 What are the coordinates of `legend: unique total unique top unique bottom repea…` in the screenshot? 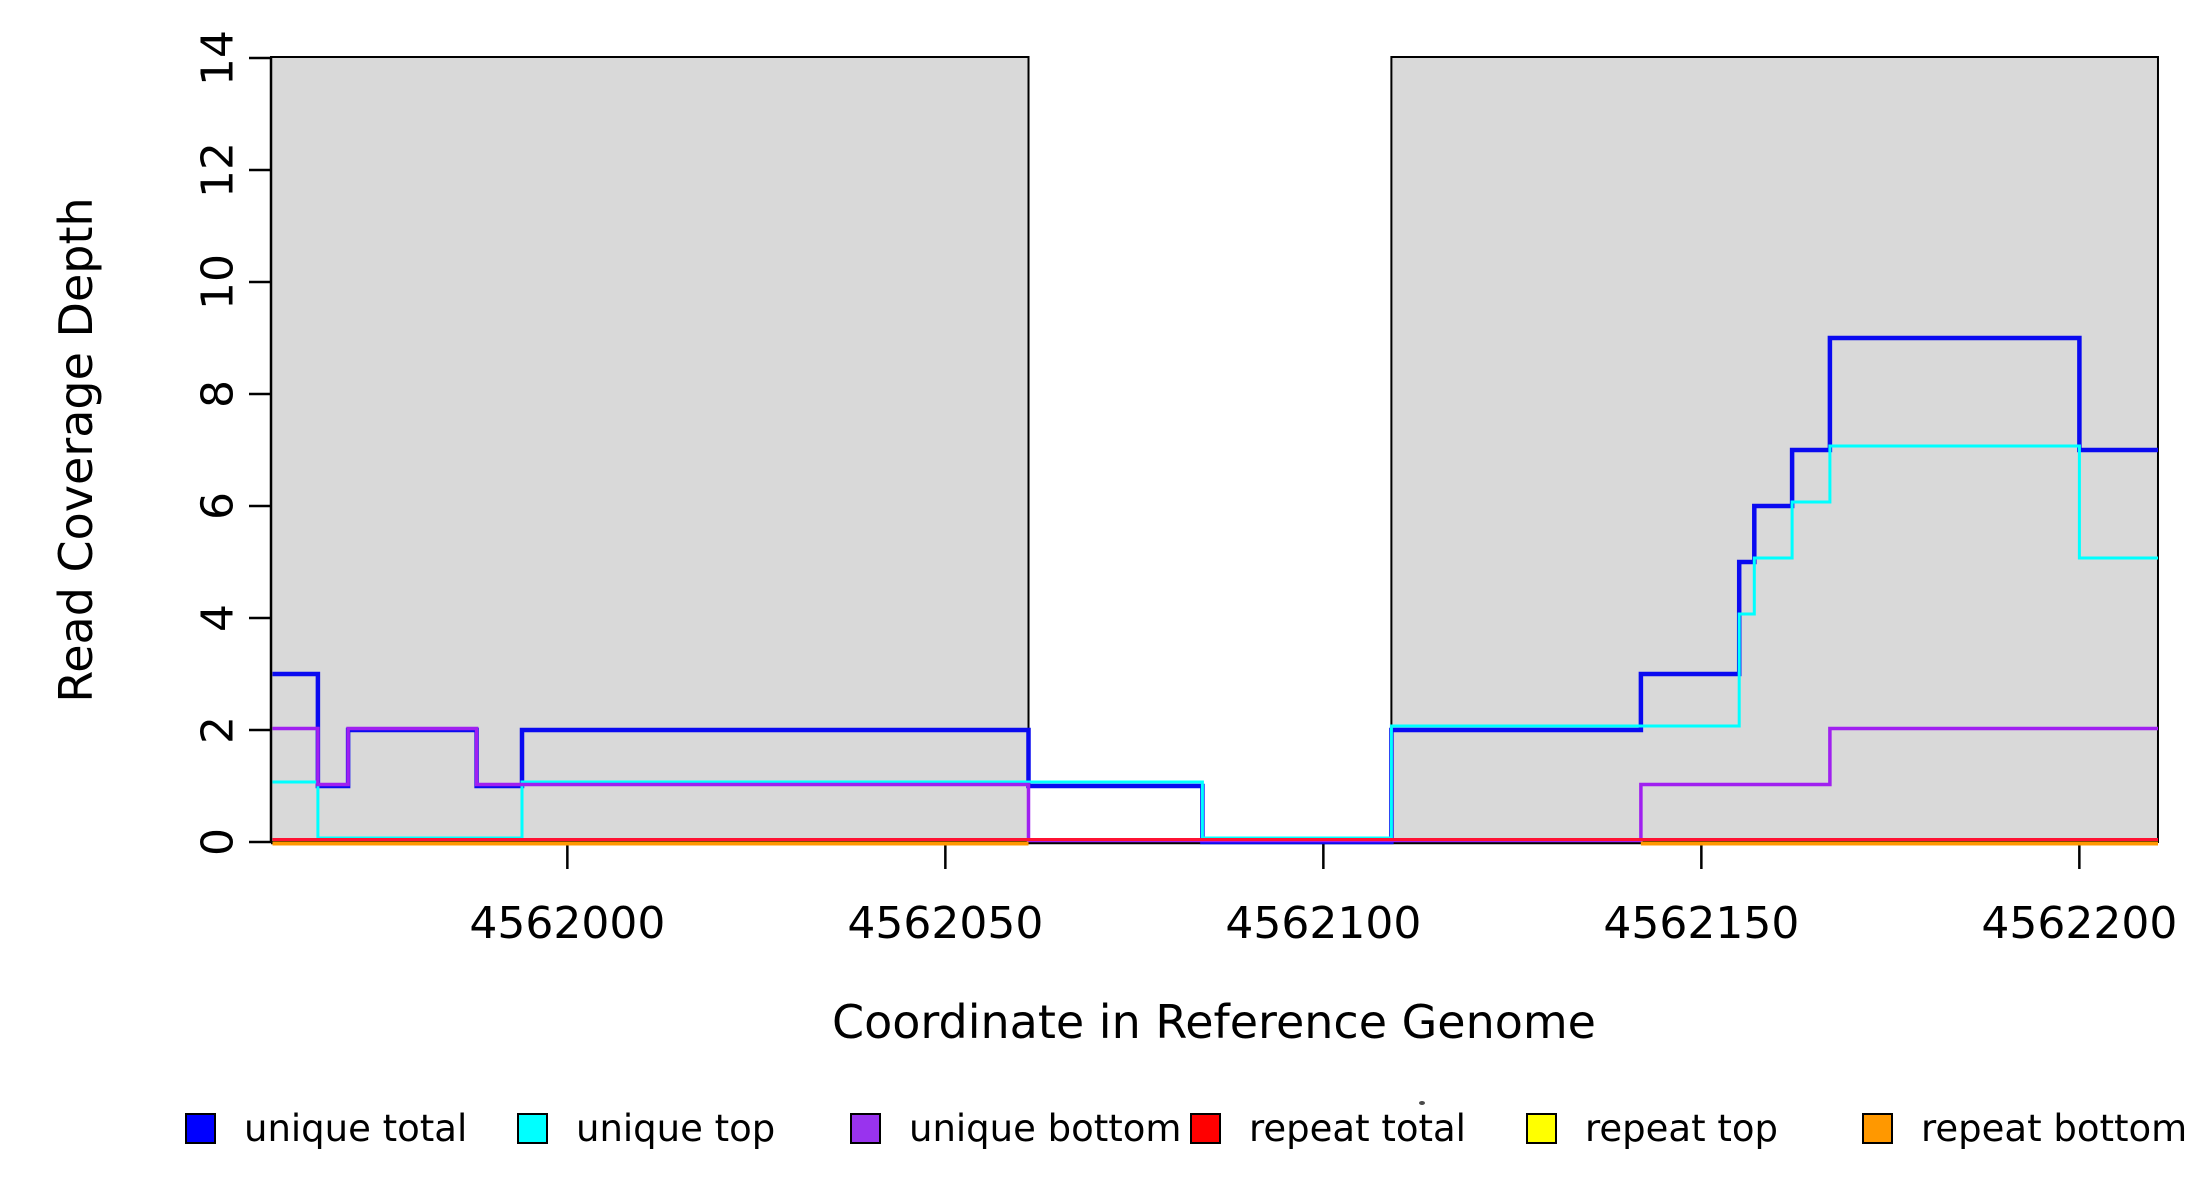 It's located at (1100, 1128).